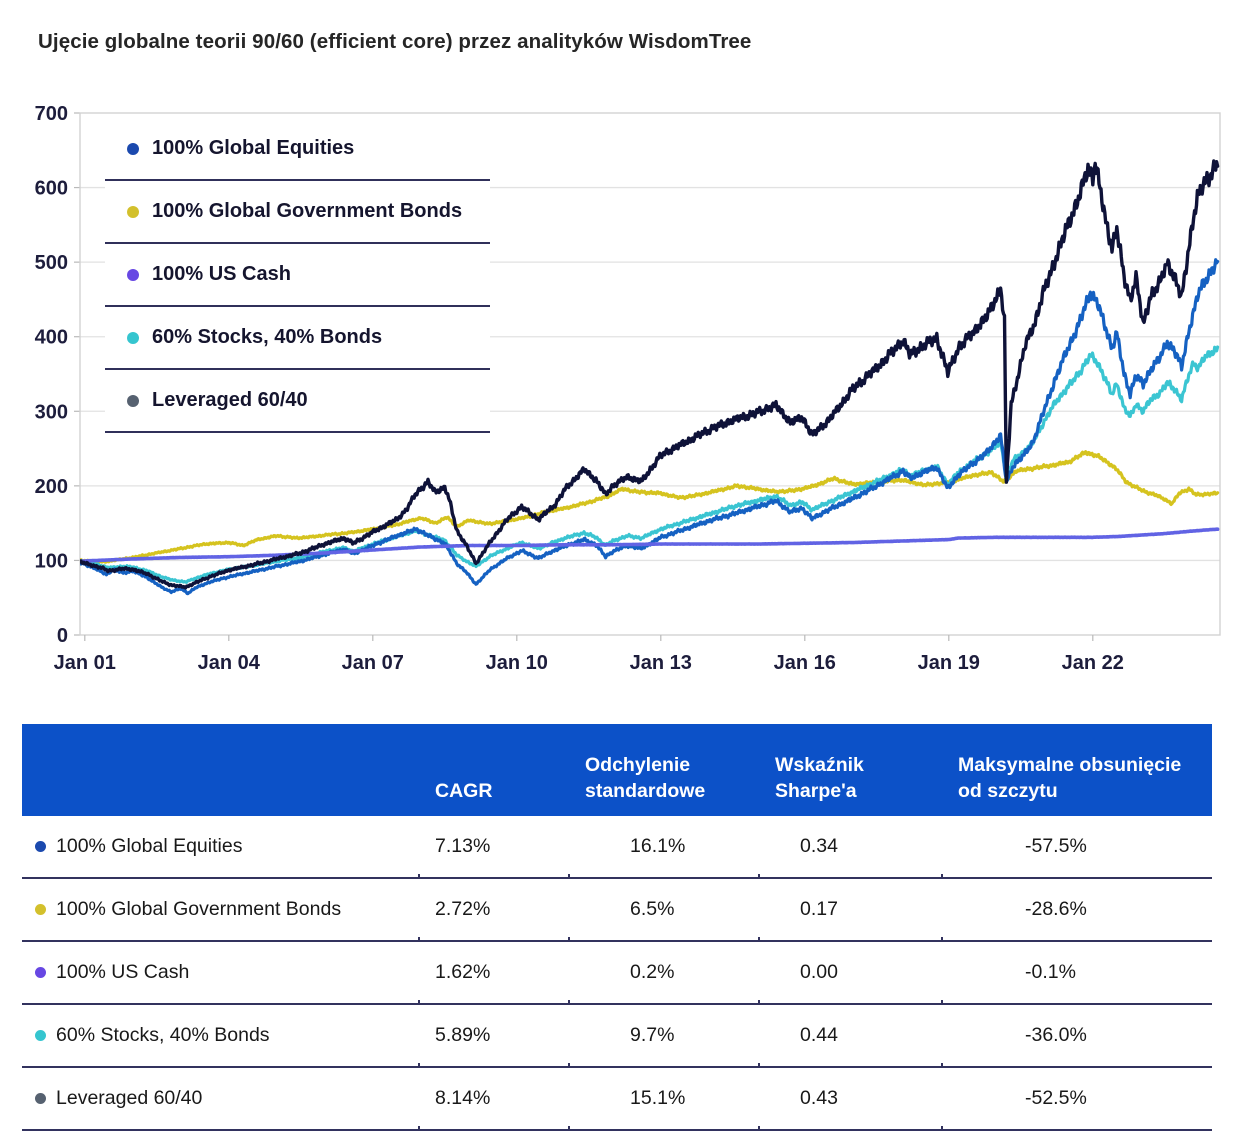  I want to click on cell-cagr: 8.14%, so click(463, 1098).